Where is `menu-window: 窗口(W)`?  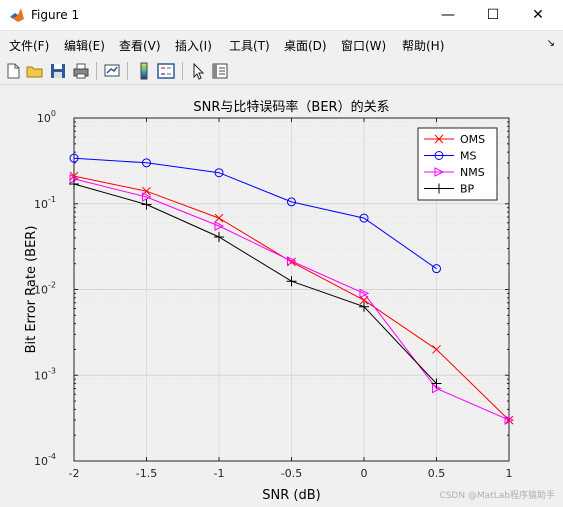
menu-window: 窗口(W) is located at coordinates (364, 46).